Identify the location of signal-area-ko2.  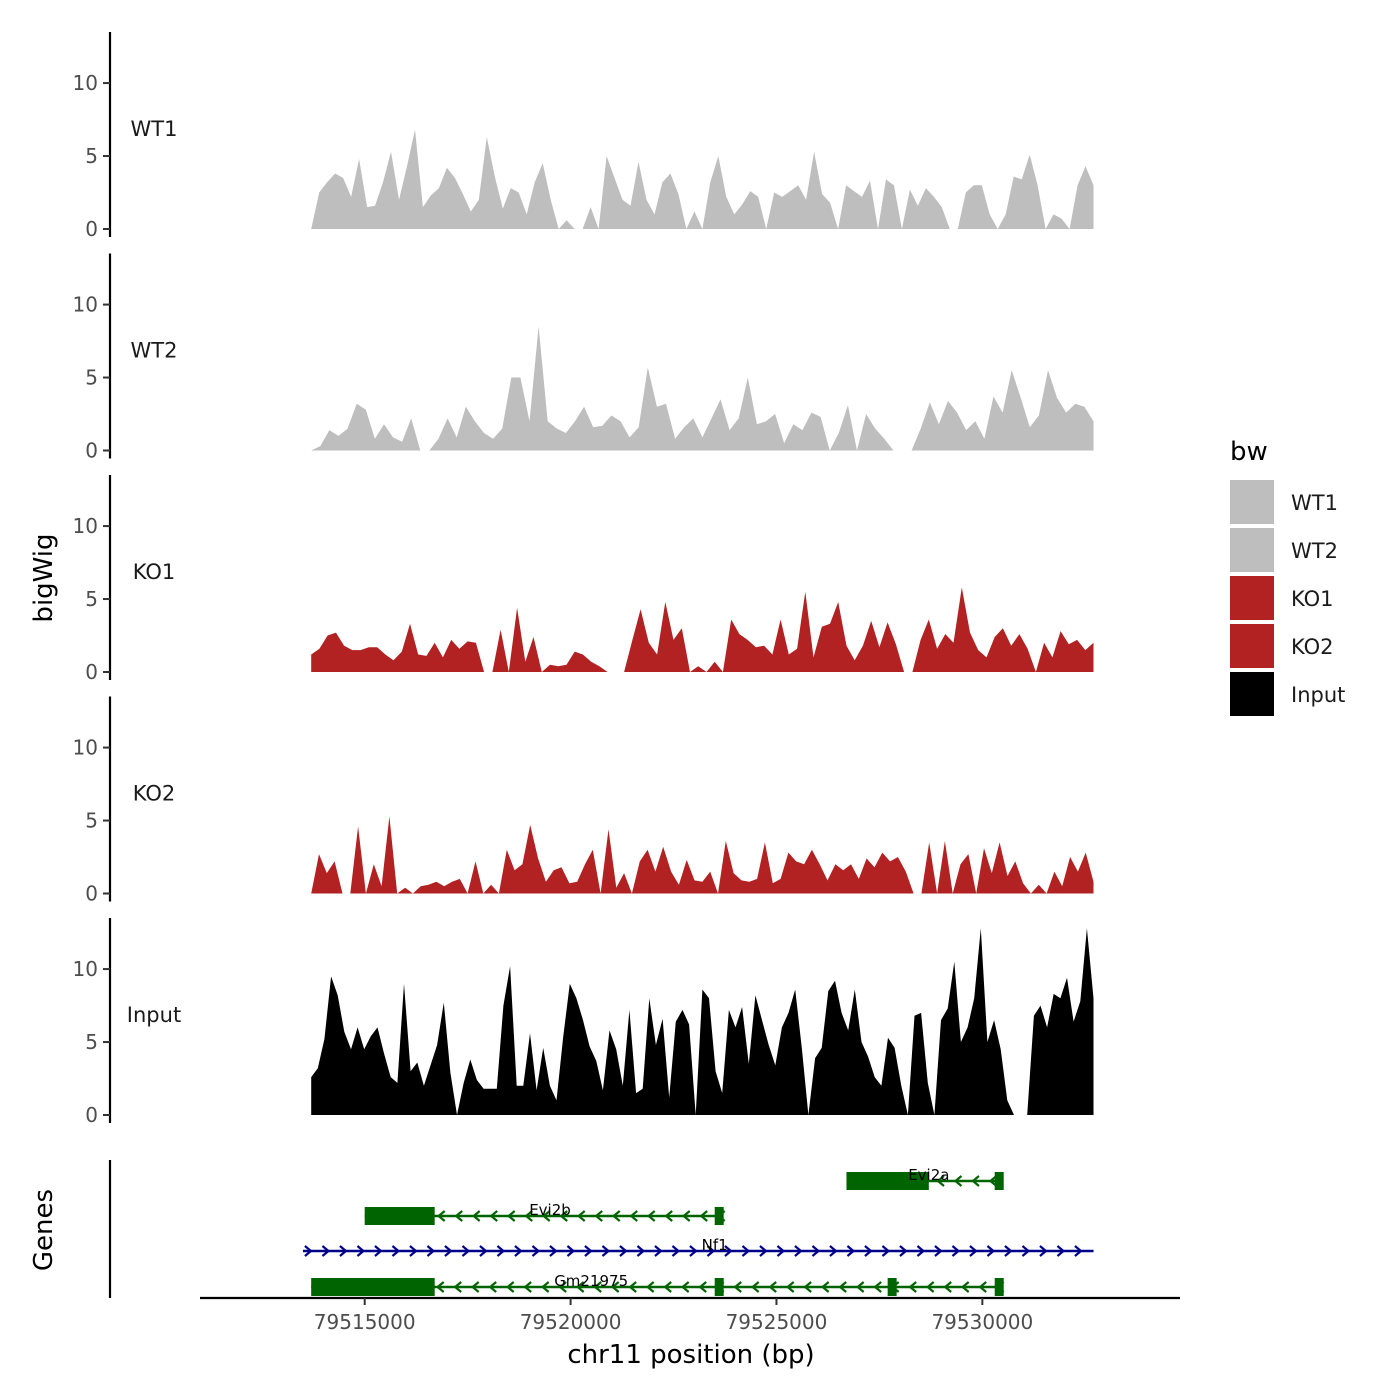
(702, 855).